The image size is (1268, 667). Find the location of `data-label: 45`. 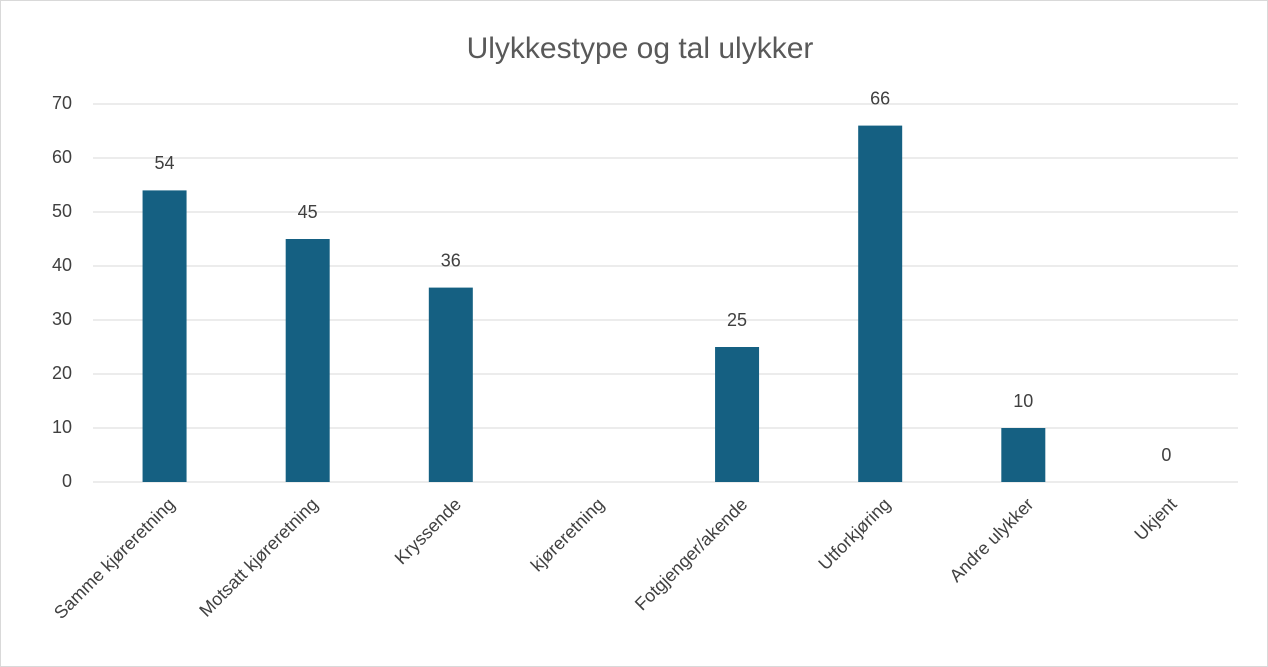

data-label: 45 is located at coordinates (308, 212).